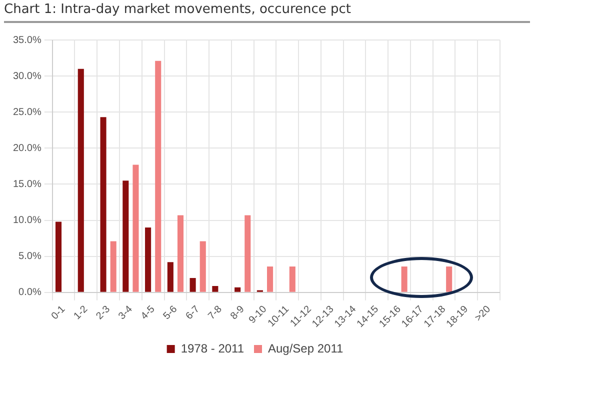 Image resolution: width=600 pixels, height=397 pixels. What do you see at coordinates (27, 184) in the screenshot?
I see `y-tick-label: 15.0%` at bounding box center [27, 184].